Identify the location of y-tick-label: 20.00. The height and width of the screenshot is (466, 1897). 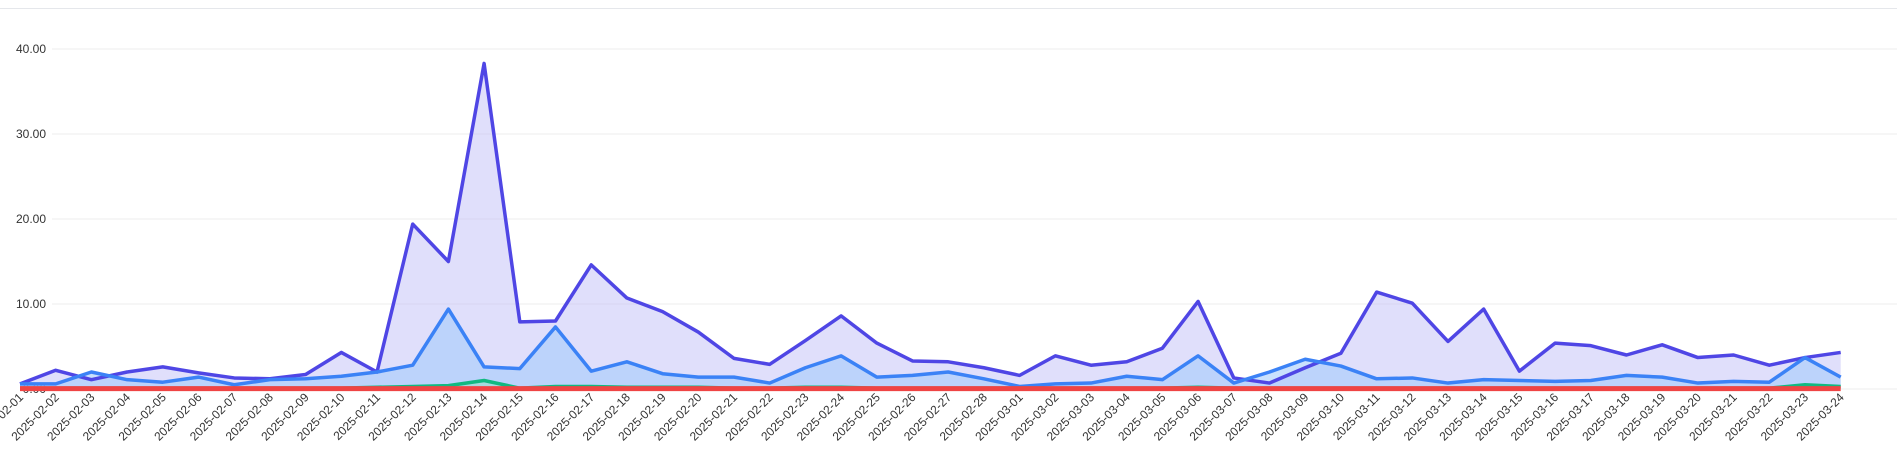
(31, 219).